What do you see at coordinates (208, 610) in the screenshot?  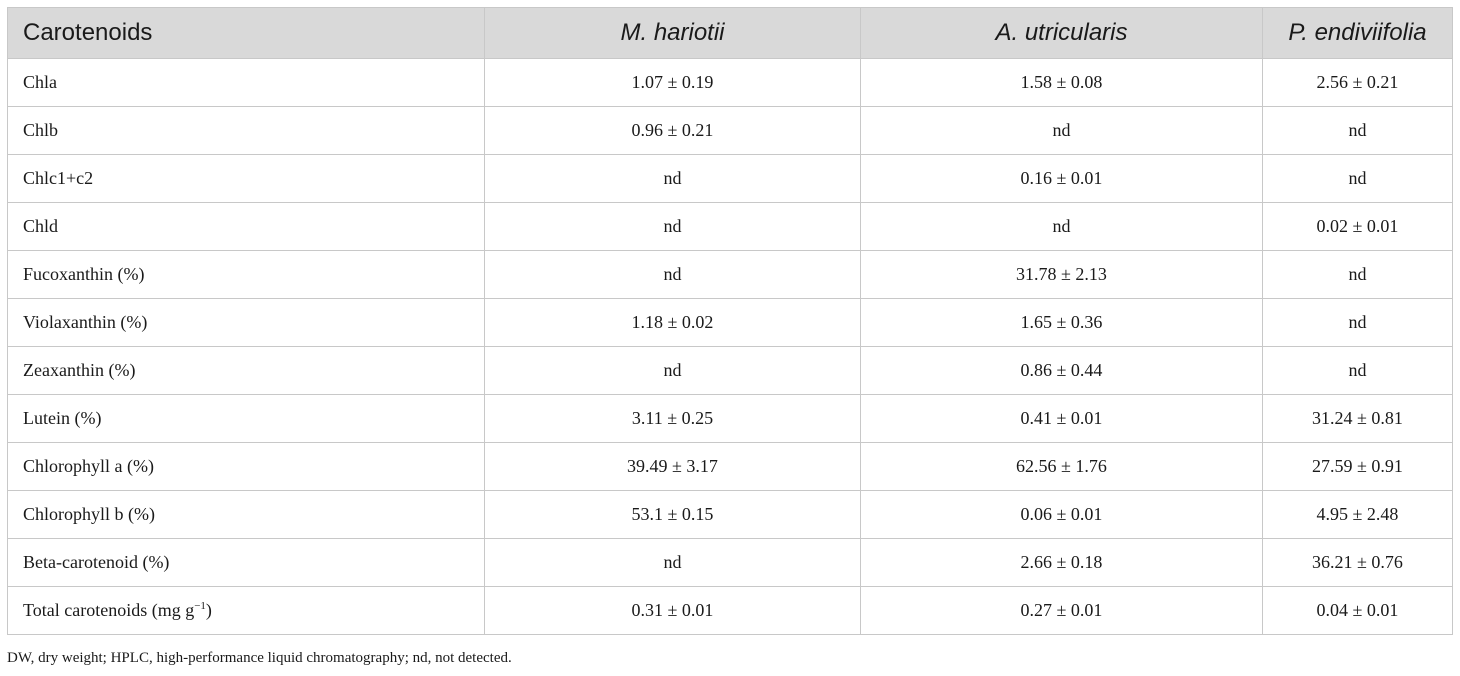 I see `row-label-suffix: )` at bounding box center [208, 610].